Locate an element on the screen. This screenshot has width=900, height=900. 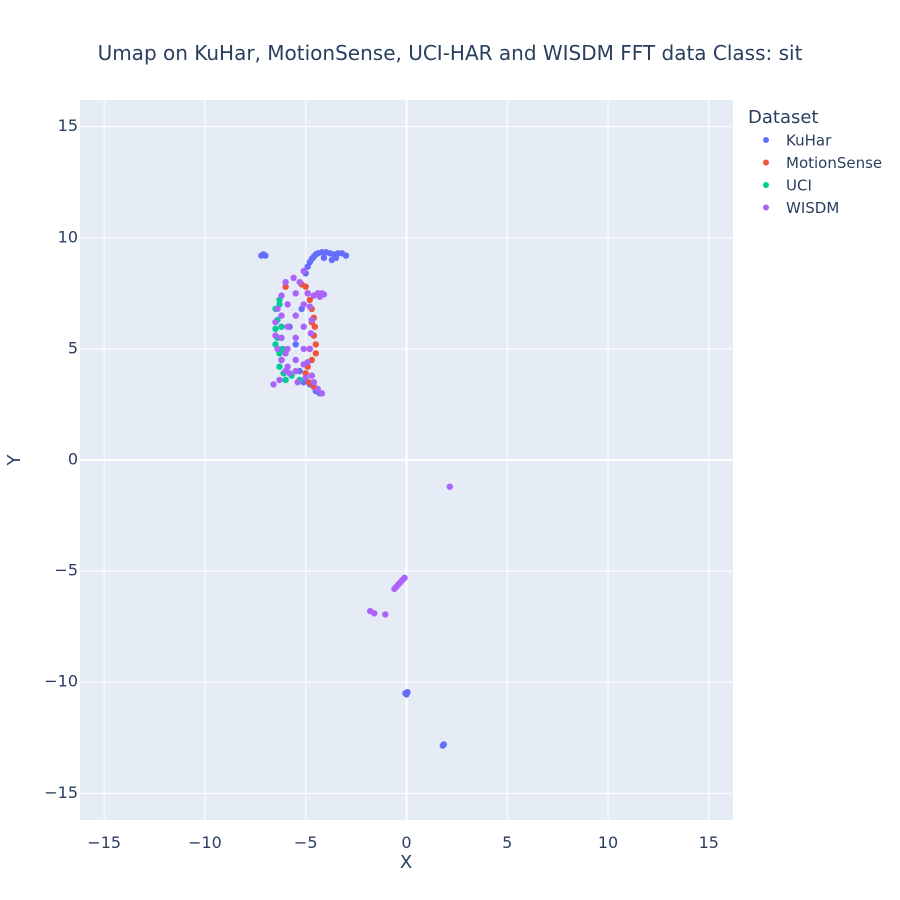
legend-label: KuHar is located at coordinates (809, 141).